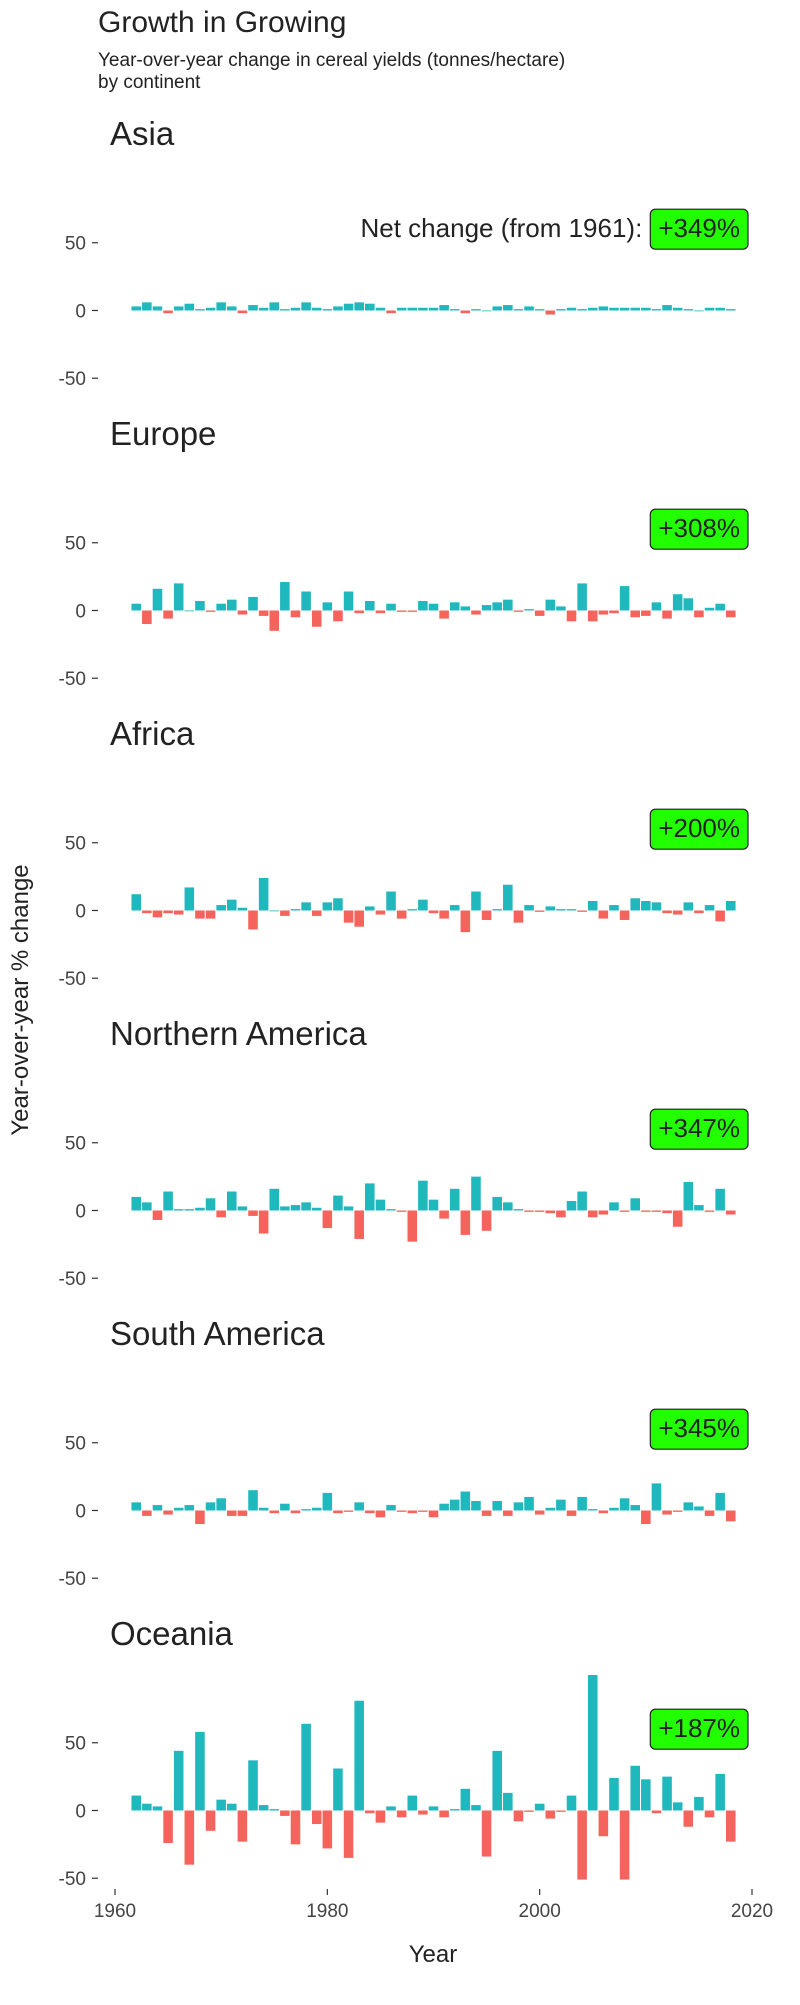  I want to click on chart-subtitle: by continent, so click(149, 82).